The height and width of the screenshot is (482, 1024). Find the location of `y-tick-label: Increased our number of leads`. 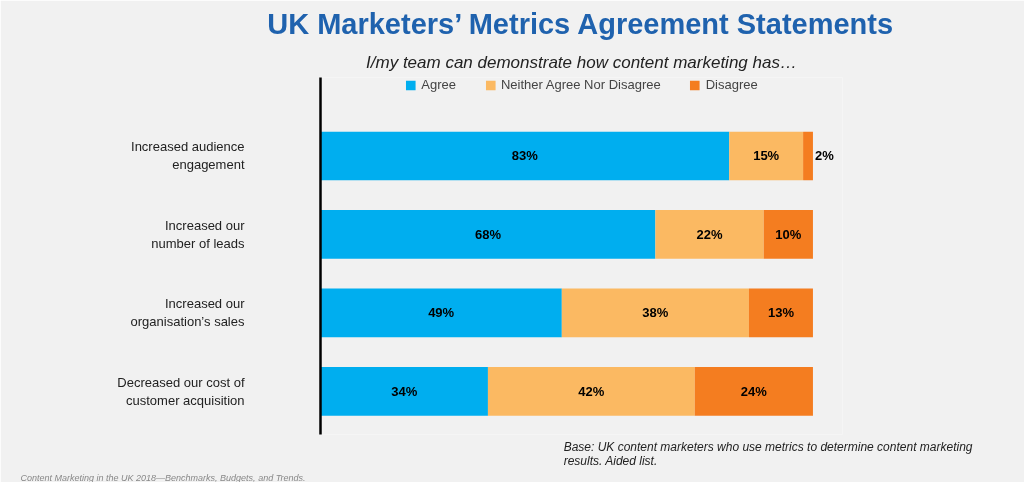

y-tick-label: Increased our number of leads is located at coordinates (198, 234).